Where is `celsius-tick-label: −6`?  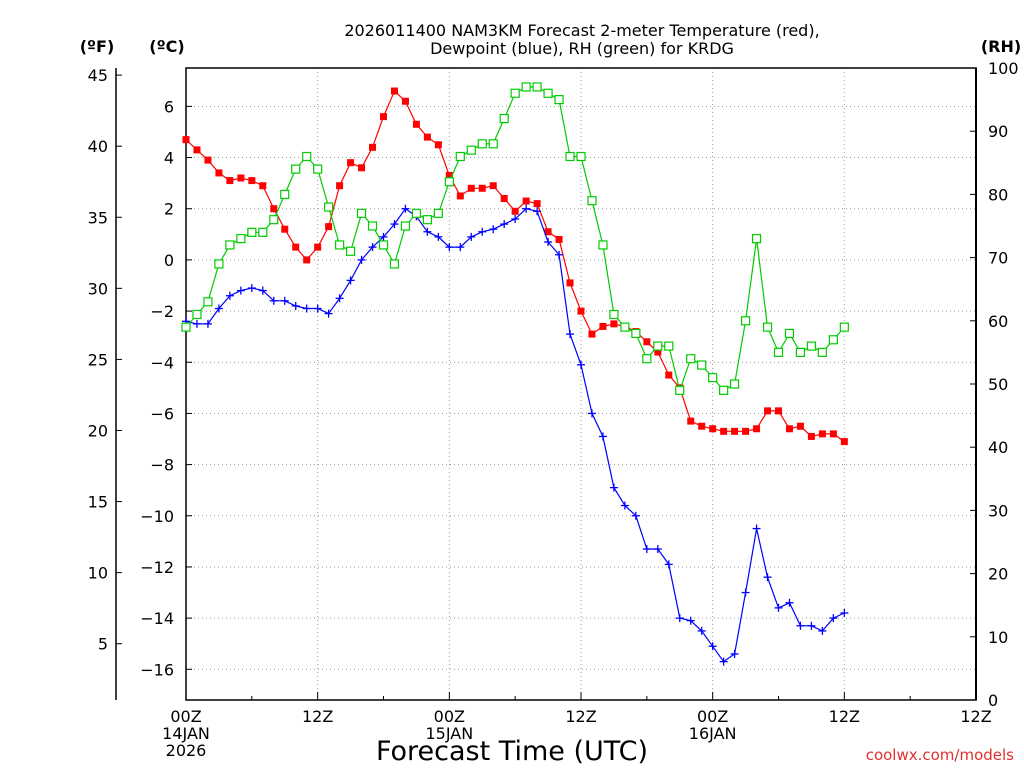
celsius-tick-label: −6 is located at coordinates (162, 413).